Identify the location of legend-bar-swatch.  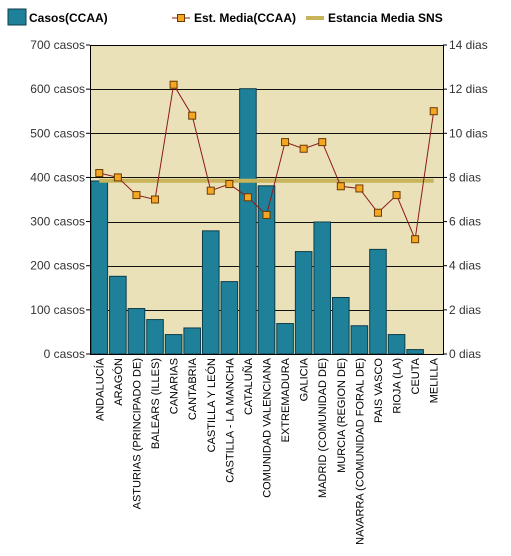
(17, 17).